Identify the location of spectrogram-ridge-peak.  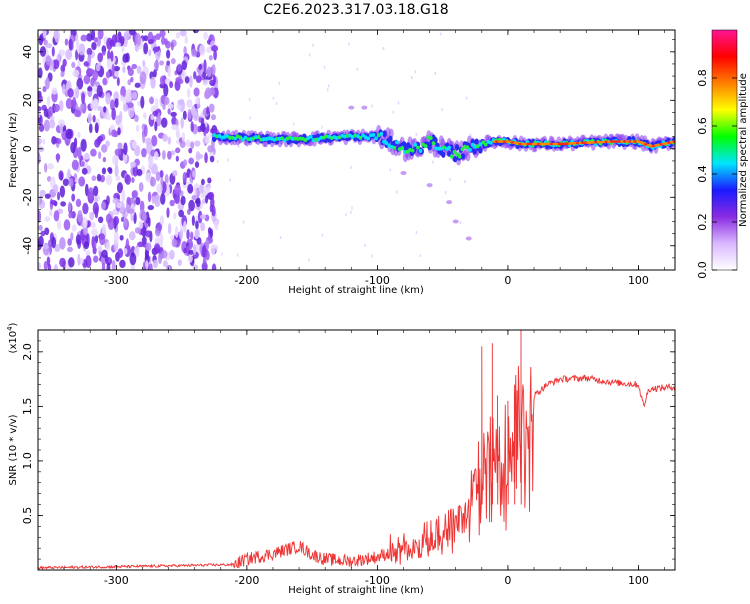
(673, 141).